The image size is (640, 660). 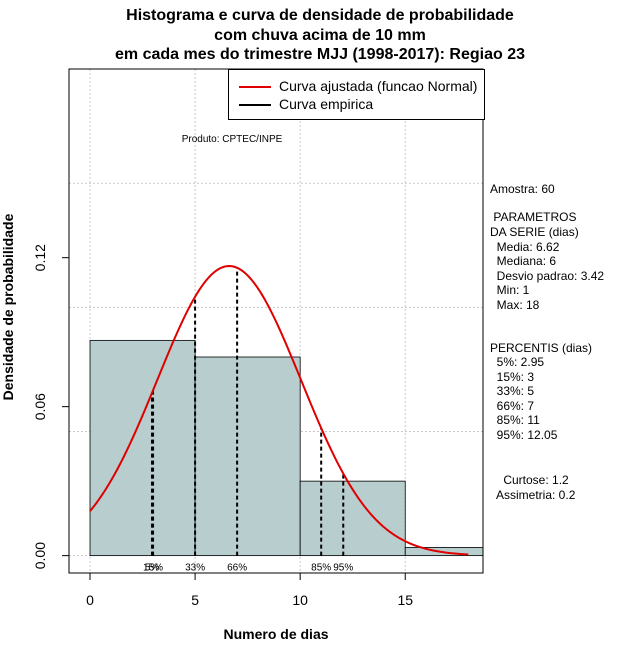 I want to click on legend-item-empirical: Curva empirica, so click(x=306, y=104).